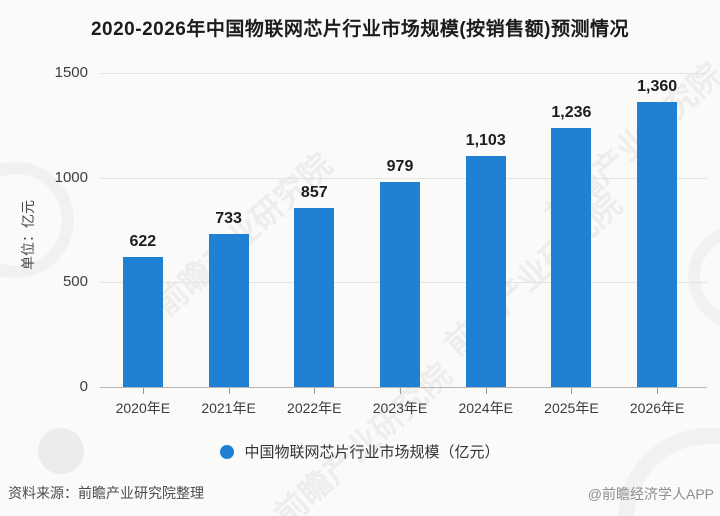 The height and width of the screenshot is (516, 720). I want to click on bar-value-label-2021年E: 733, so click(228, 218).